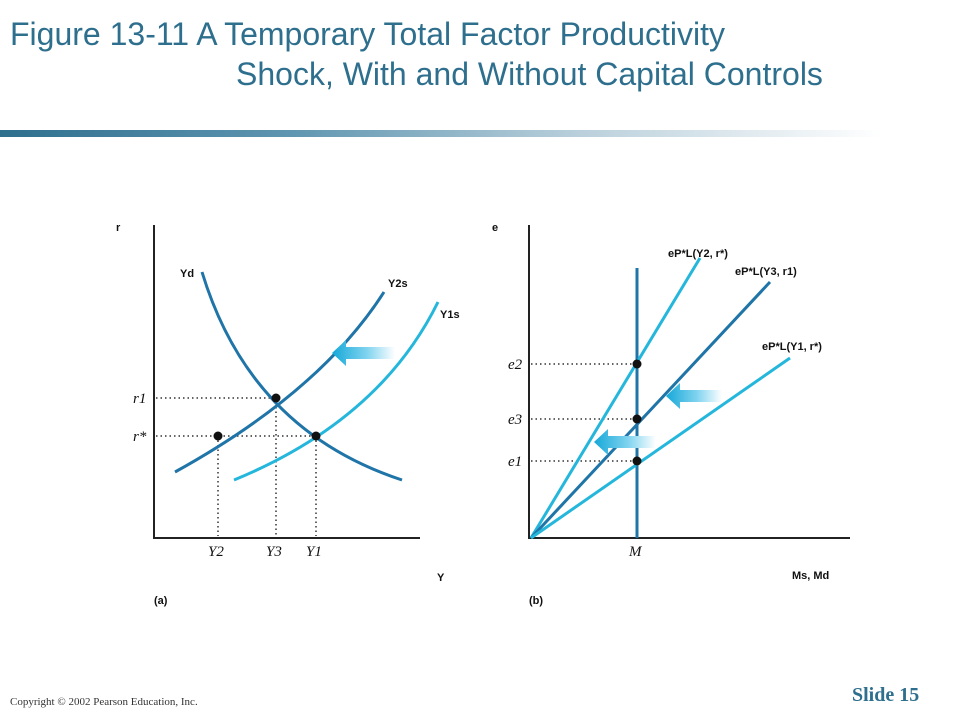  What do you see at coordinates (792, 347) in the screenshot?
I see `line-label-low: eP*L(Y1, r*)` at bounding box center [792, 347].